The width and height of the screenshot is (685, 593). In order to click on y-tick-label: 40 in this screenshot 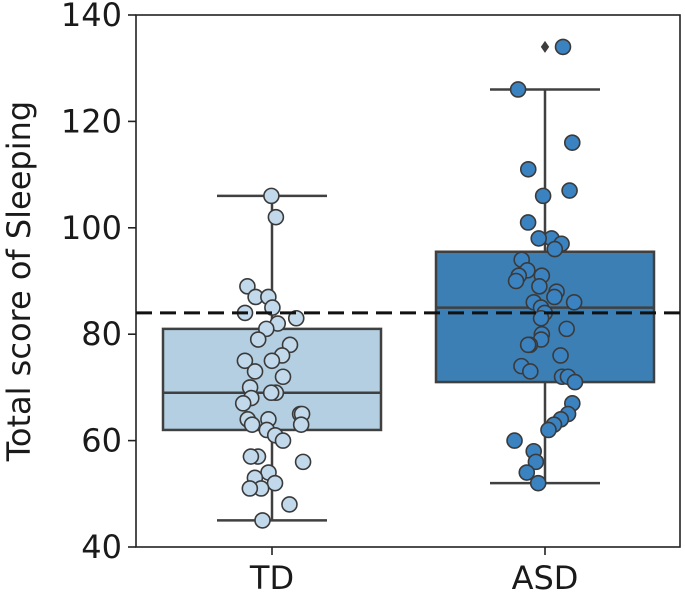, I will do `click(101, 547)`.